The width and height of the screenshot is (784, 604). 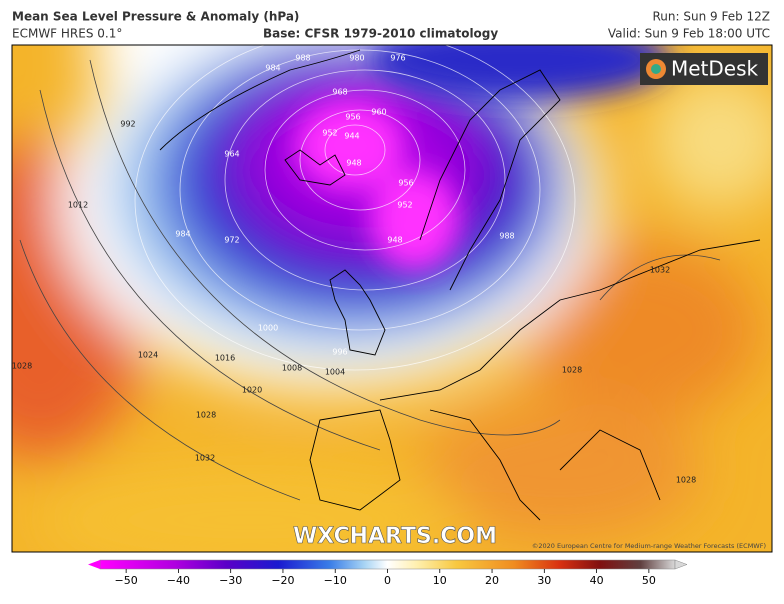 I want to click on run: Run: Sun 9 Feb 12Z, so click(x=711, y=17).